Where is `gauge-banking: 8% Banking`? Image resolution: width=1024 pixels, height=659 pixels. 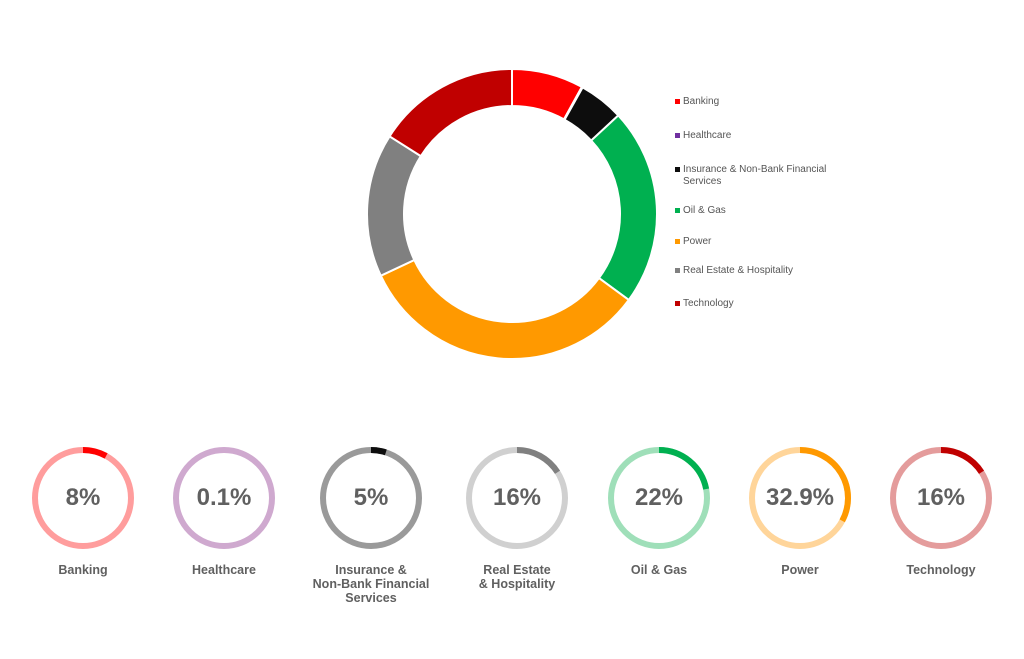
gauge-banking: 8% Banking is located at coordinates (83, 508).